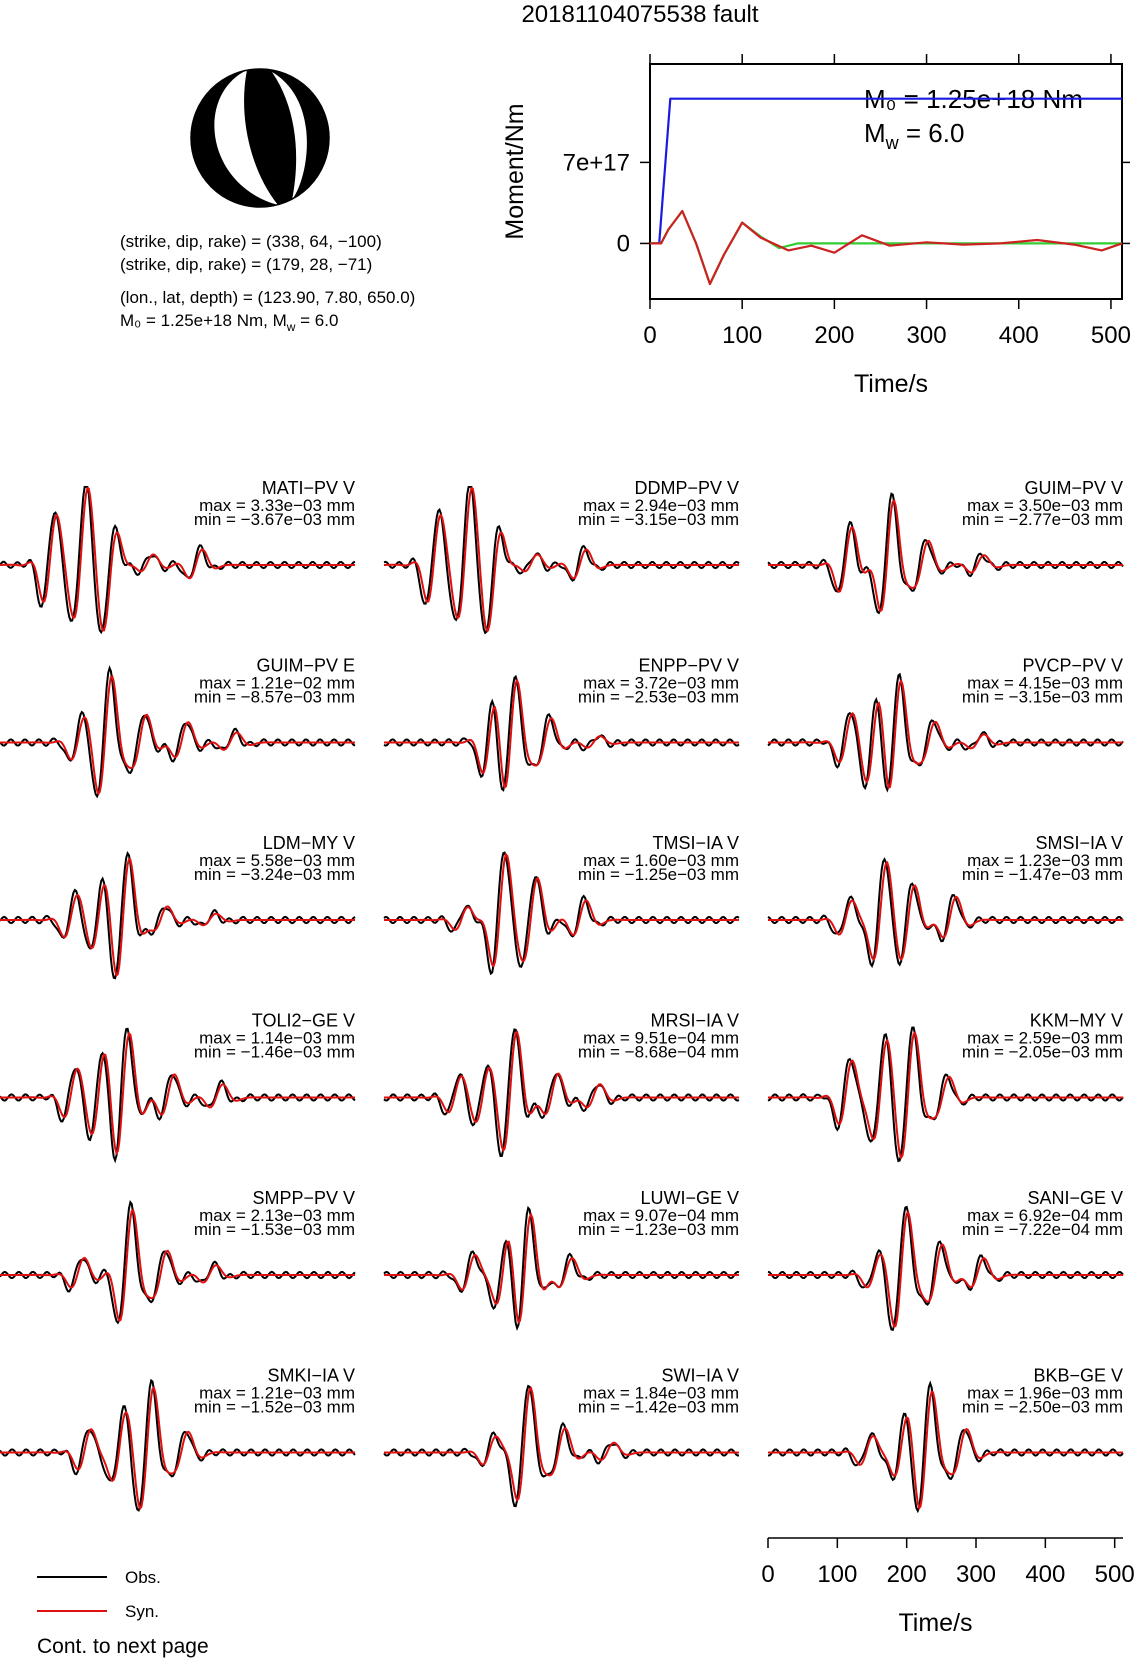  I want to click on moment-plot-frame, so click(886, 181).